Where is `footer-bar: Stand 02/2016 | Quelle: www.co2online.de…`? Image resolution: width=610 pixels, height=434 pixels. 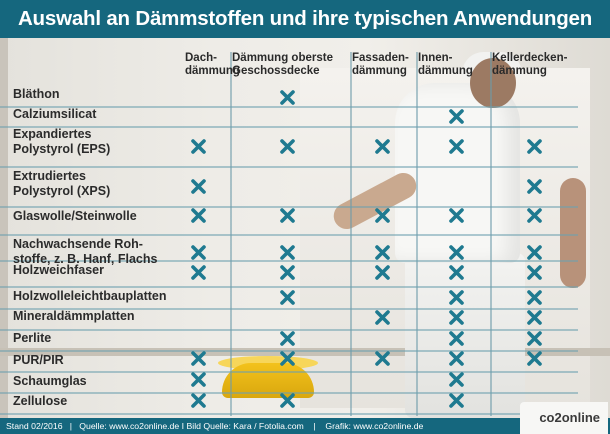 footer-bar: Stand 02/2016 | Quelle: www.co2online.de… is located at coordinates (305, 426).